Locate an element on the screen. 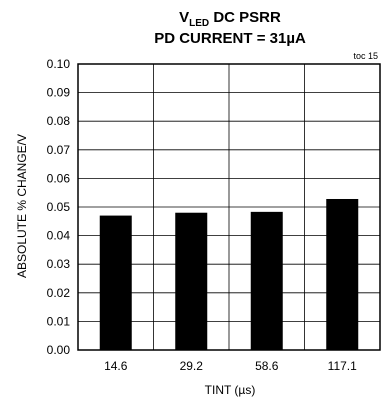 Image resolution: width=384 pixels, height=402 pixels. y-tick-label: 0.09 is located at coordinates (59, 93).